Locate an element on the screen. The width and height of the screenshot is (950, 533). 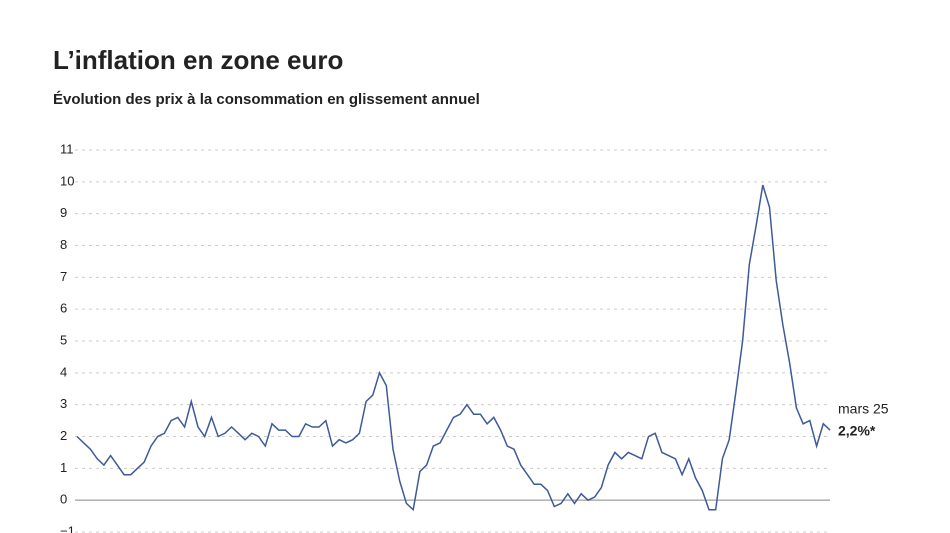
y-tick-label: 10 is located at coordinates (67, 180).